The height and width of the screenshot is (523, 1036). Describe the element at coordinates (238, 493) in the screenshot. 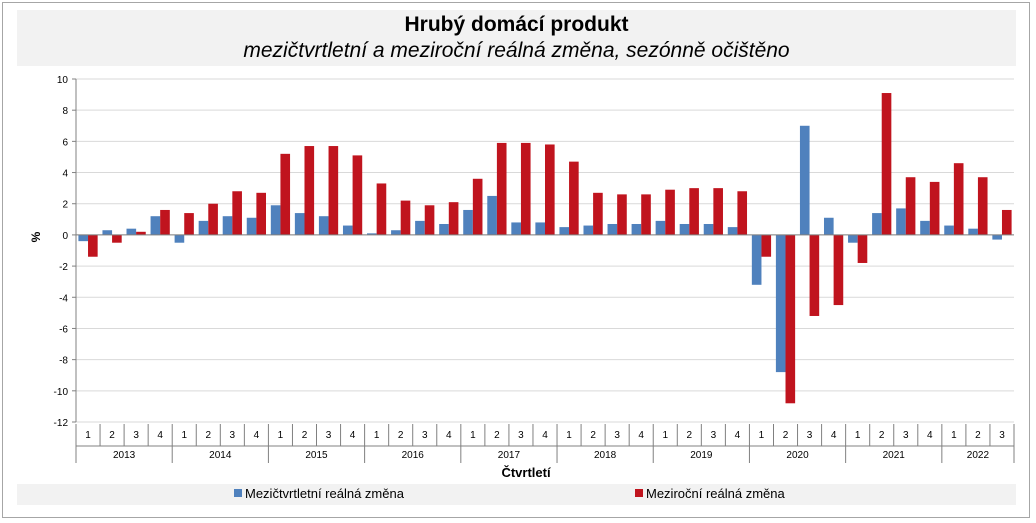

I see `legend-swatch-quarterly` at that location.